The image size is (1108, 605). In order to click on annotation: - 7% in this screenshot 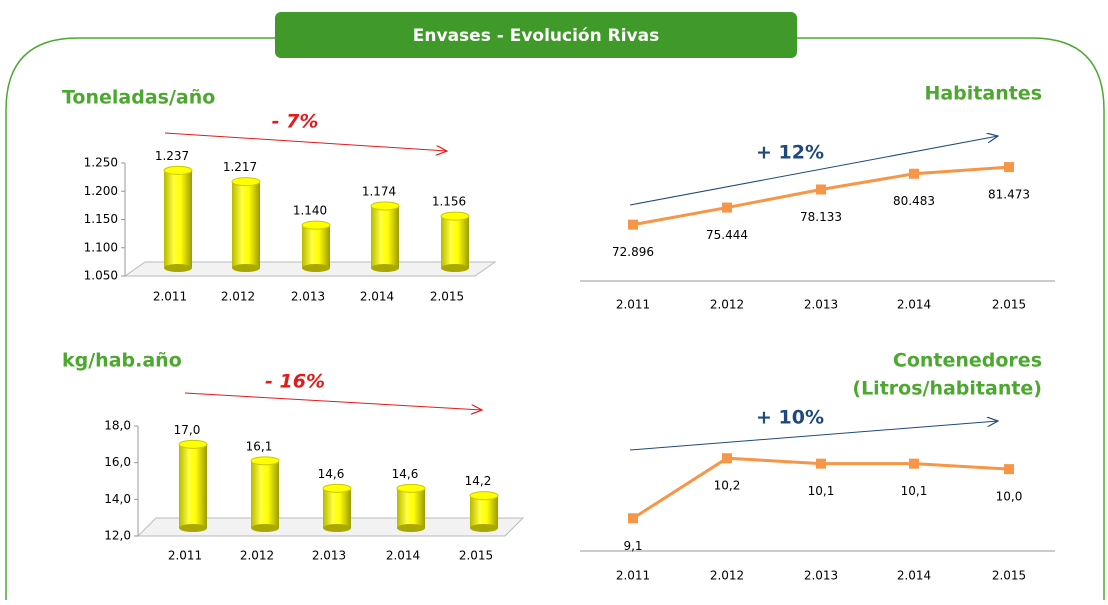, I will do `click(295, 122)`.